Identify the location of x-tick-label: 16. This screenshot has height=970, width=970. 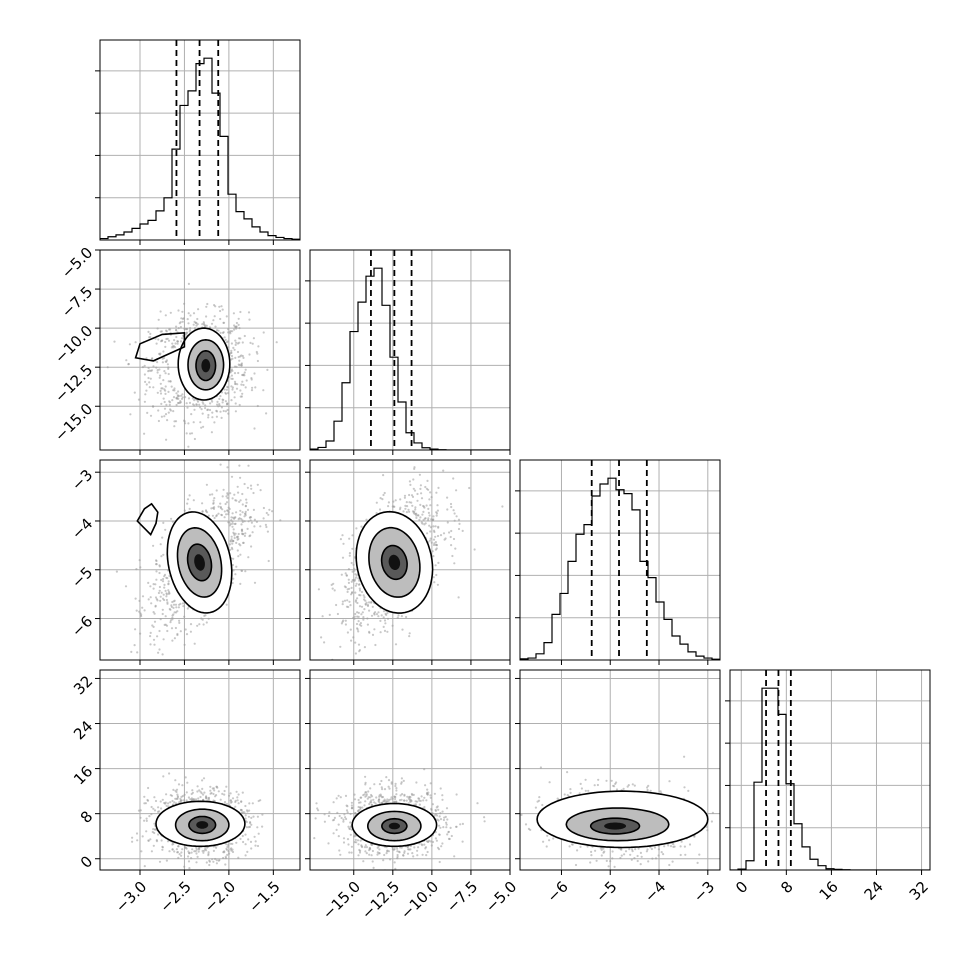
(829, 891).